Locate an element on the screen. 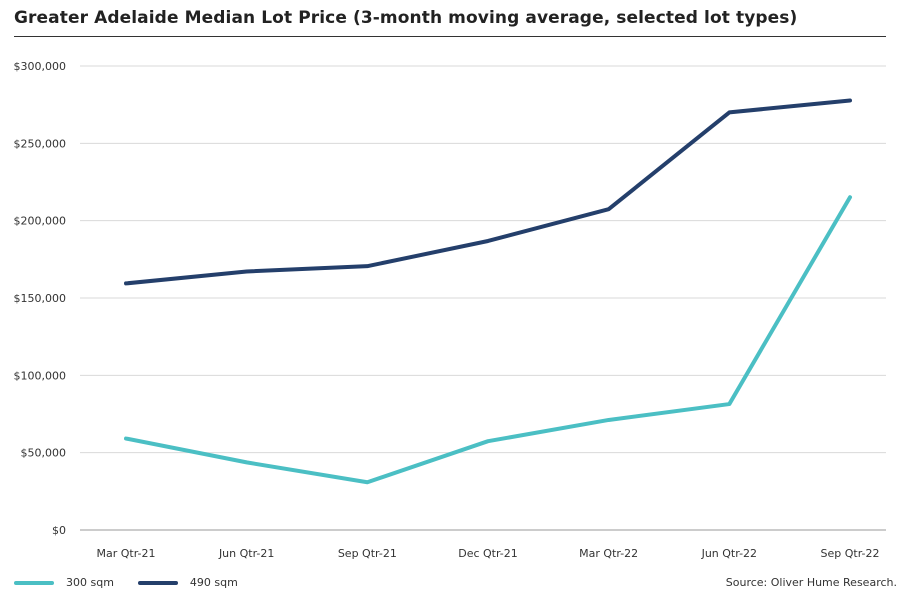 The height and width of the screenshot is (602, 915). x-tick-label: Mar Qtr-21 is located at coordinates (125, 553).